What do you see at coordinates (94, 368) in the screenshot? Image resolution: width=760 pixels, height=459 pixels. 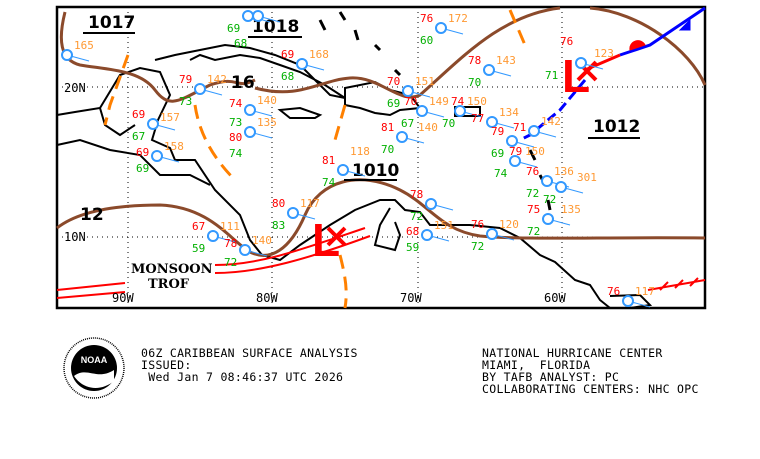 I see `noaa-logo: NOAA` at bounding box center [94, 368].